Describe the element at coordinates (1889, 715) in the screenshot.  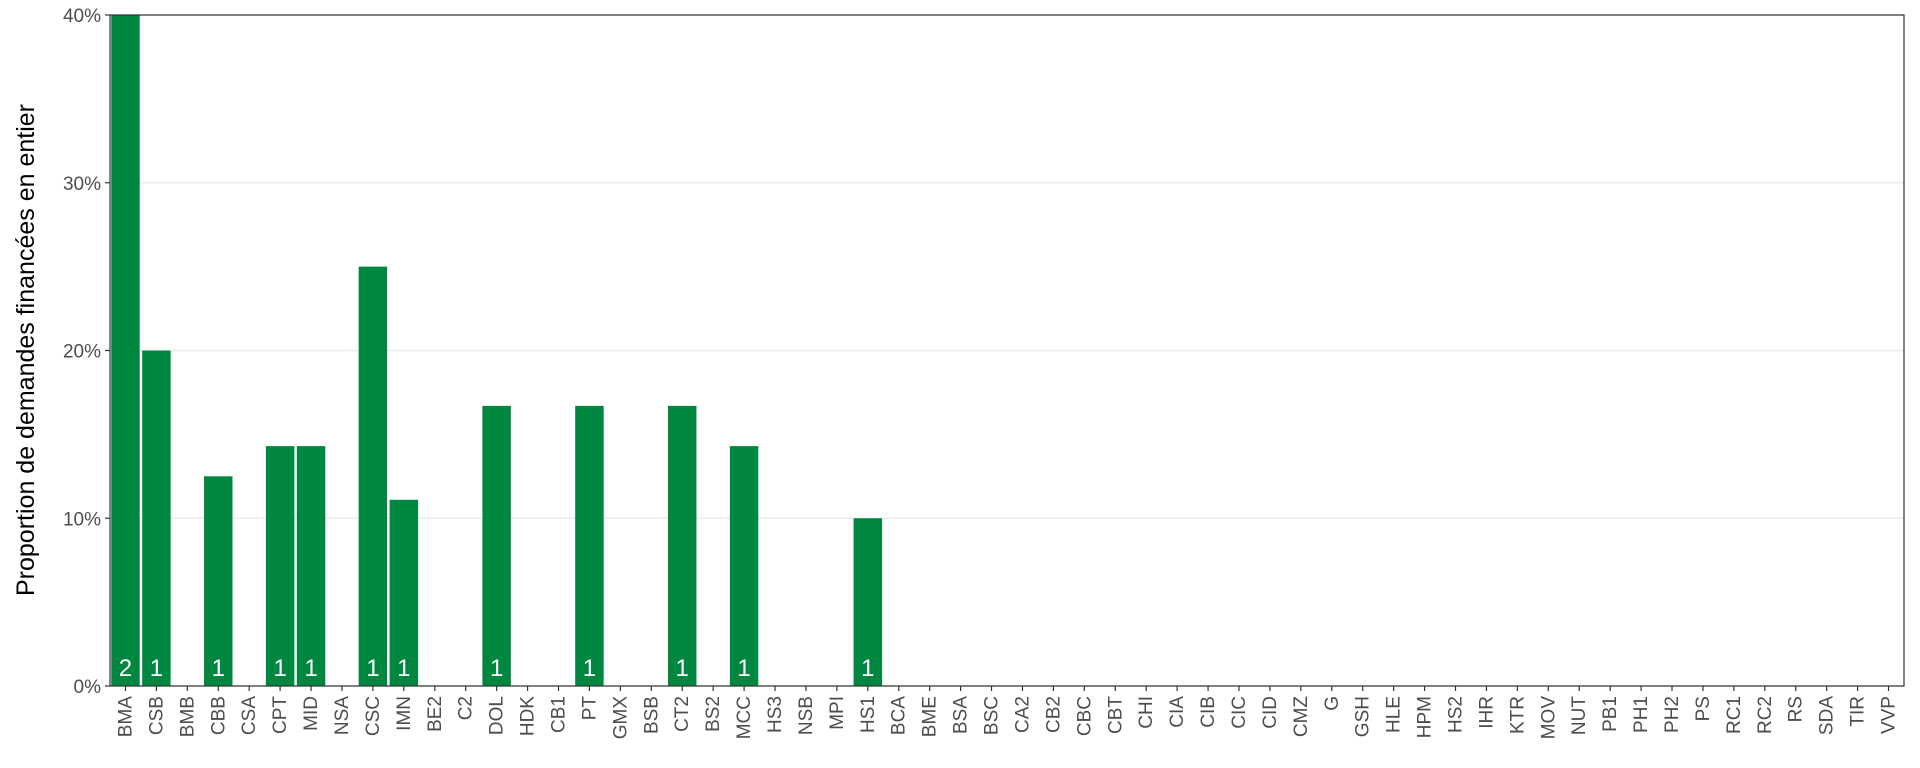
I see `x-tick-label: VVP` at that location.